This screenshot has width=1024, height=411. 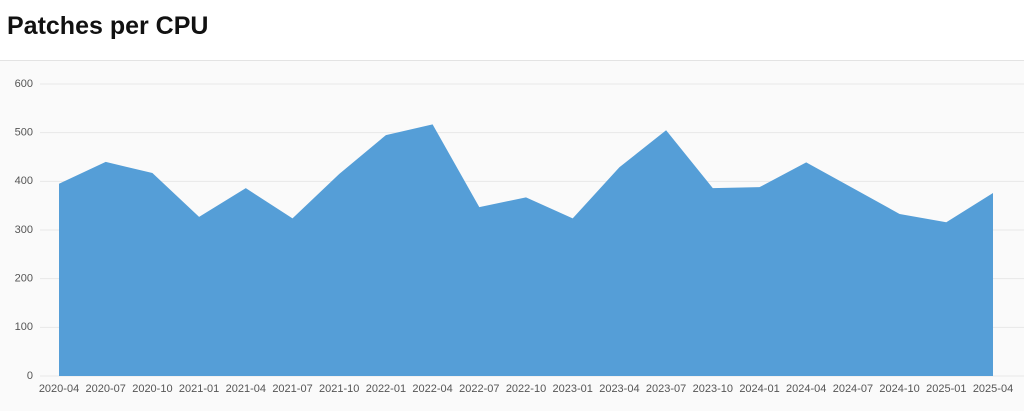 I want to click on y-tick-label: 500, so click(x=24, y=133).